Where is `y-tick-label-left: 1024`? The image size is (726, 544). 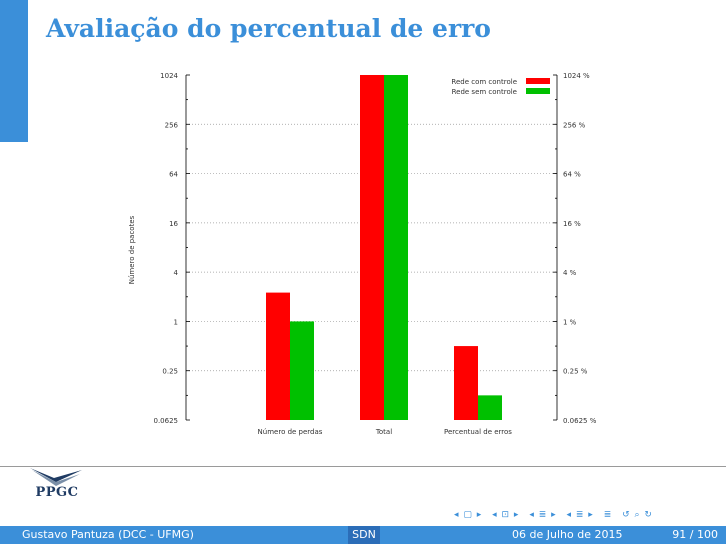
y-tick-label-left: 1024 is located at coordinates (169, 76).